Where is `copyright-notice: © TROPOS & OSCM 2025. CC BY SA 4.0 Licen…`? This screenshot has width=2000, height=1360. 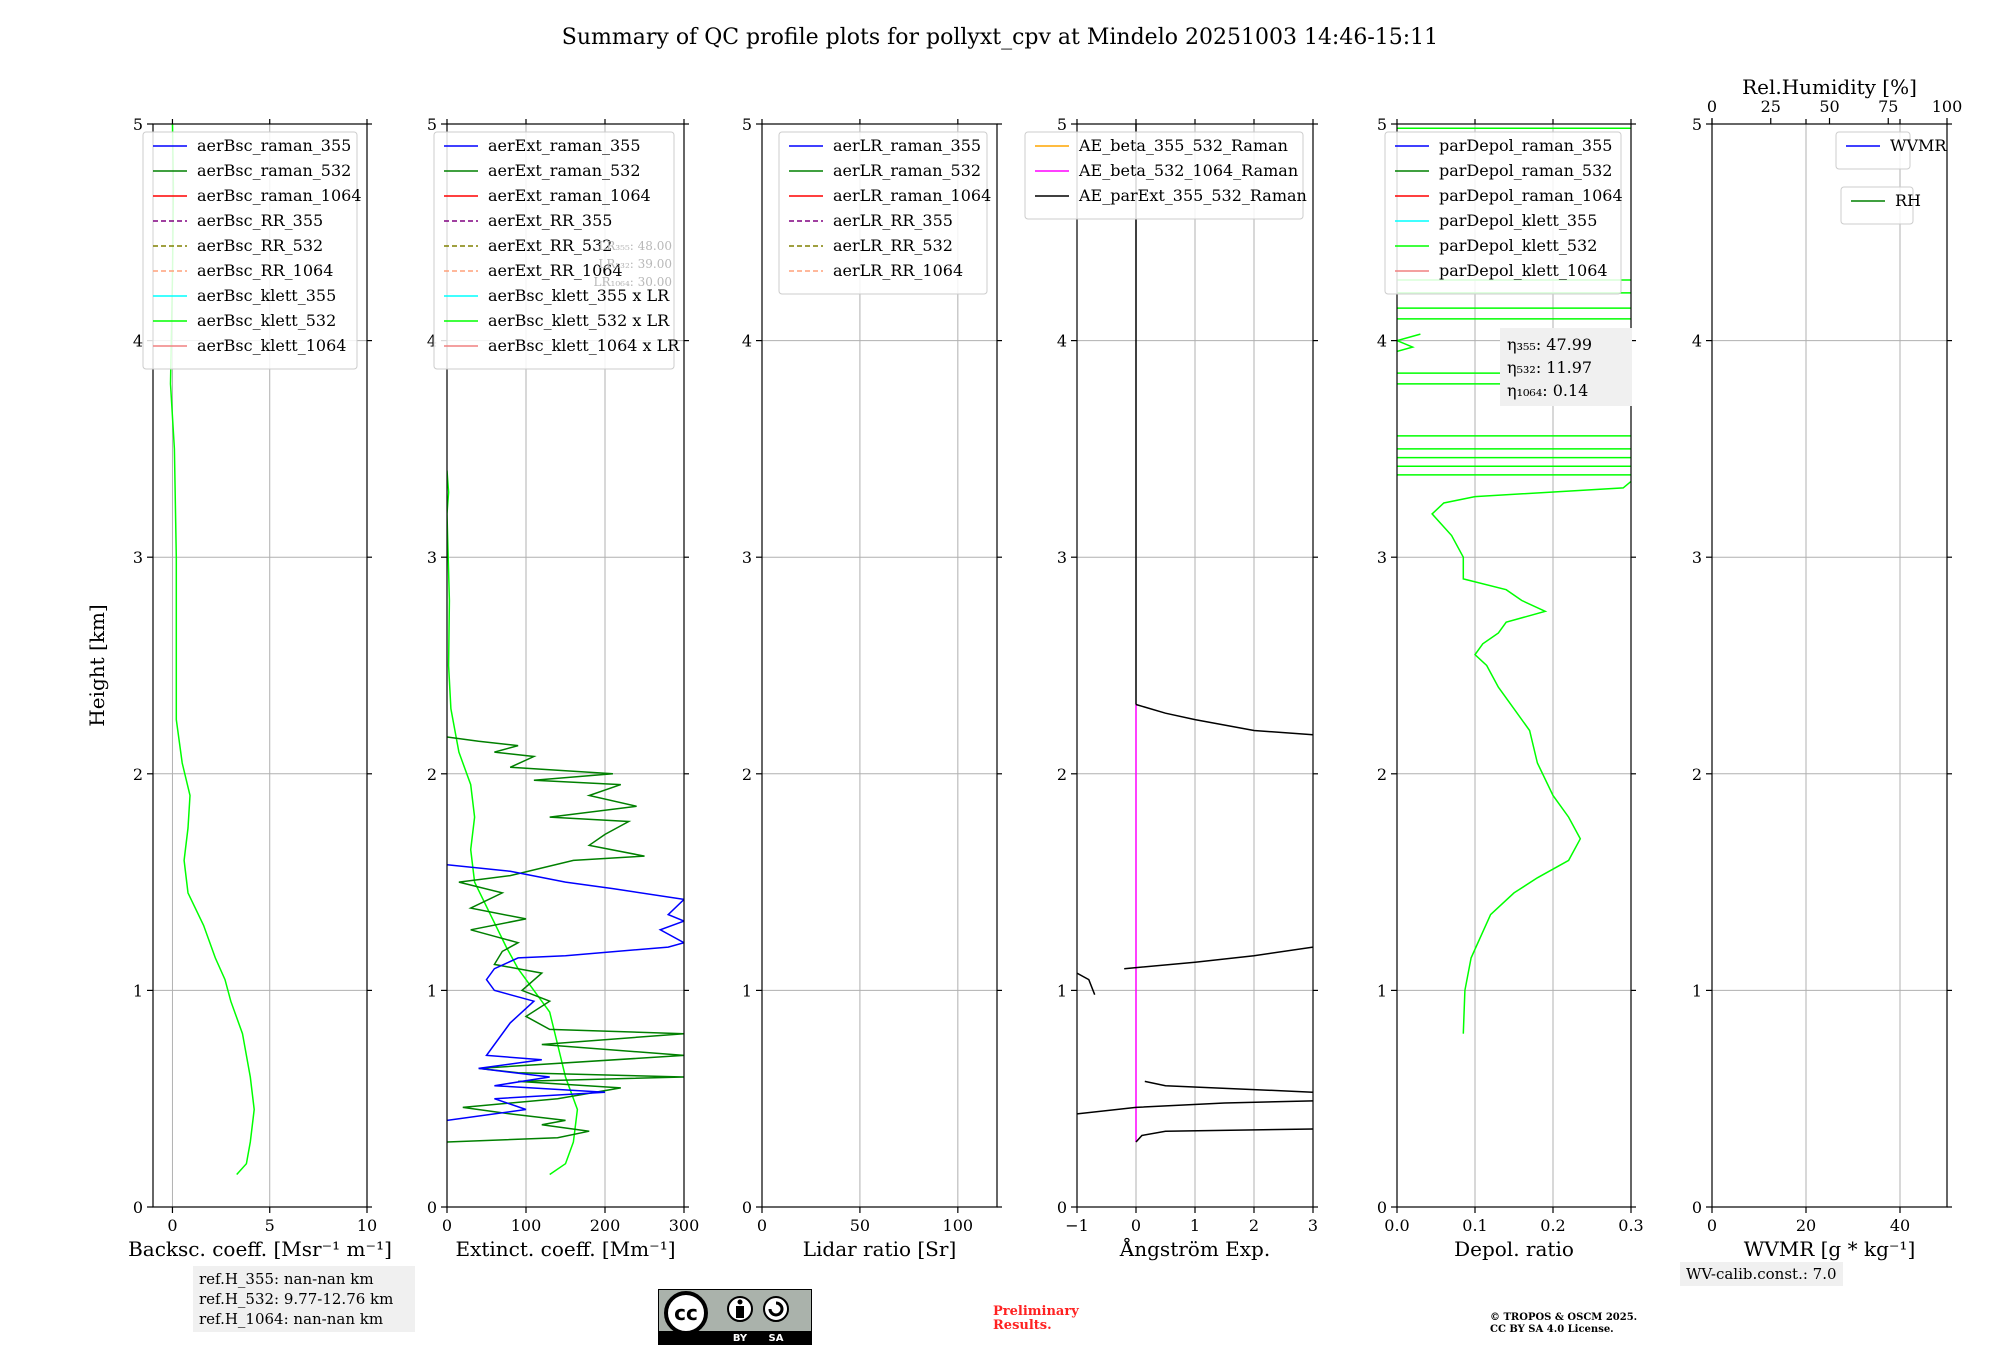 copyright-notice: © TROPOS & OSCM 2025. CC BY SA 4.0 Licen… is located at coordinates (1563, 1324).